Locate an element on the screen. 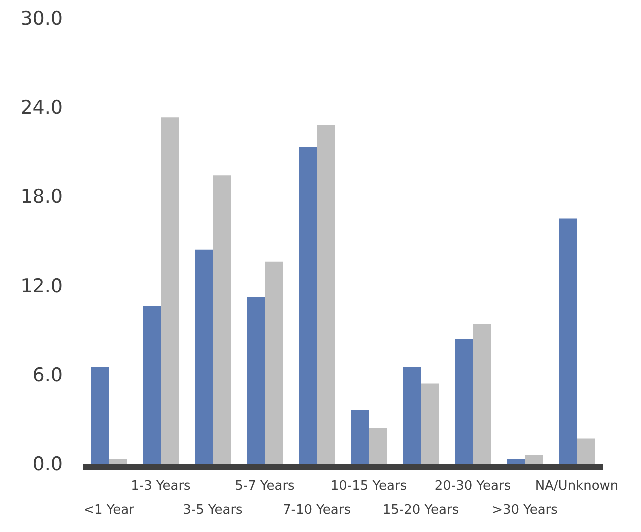 Image resolution: width=641 pixels, height=532 pixels. x-tick-label: 20-30 Years is located at coordinates (473, 486).